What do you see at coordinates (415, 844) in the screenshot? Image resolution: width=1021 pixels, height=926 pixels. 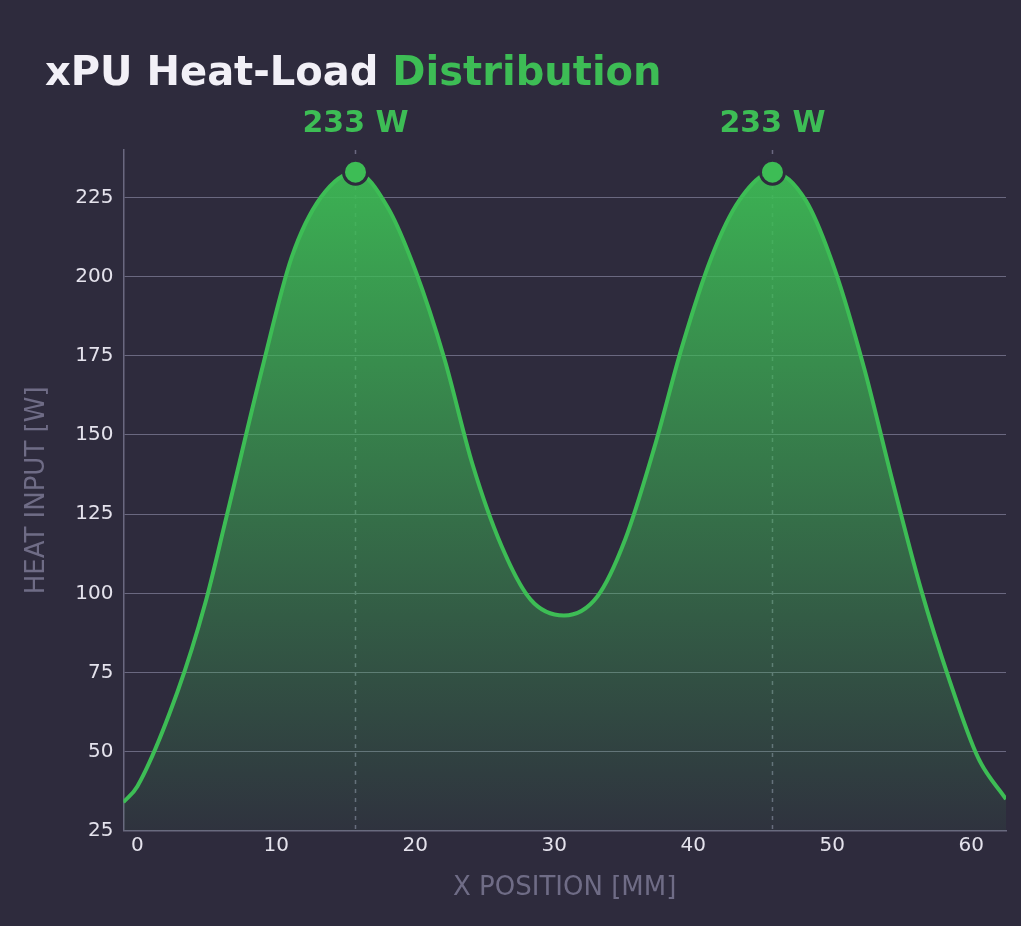 I see `x-tick-label: 20` at bounding box center [415, 844].